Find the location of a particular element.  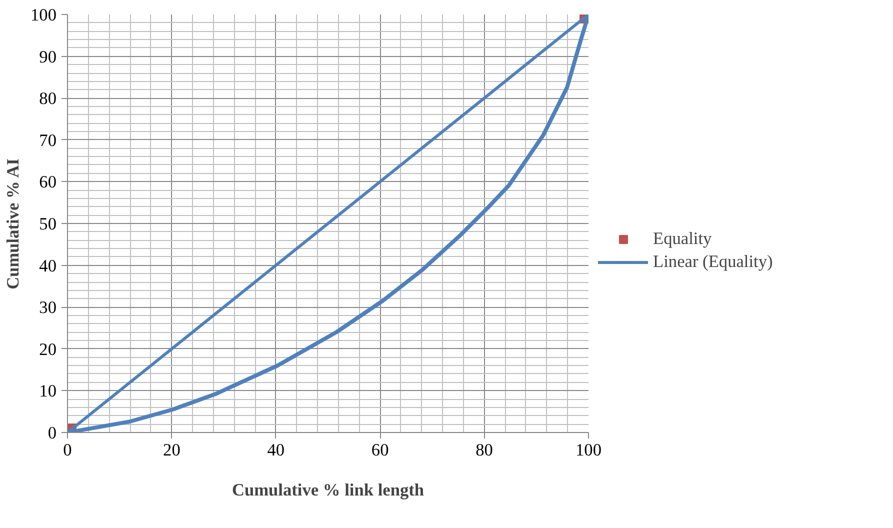

y-axis-title: Cumulative % AI is located at coordinates (13, 224).